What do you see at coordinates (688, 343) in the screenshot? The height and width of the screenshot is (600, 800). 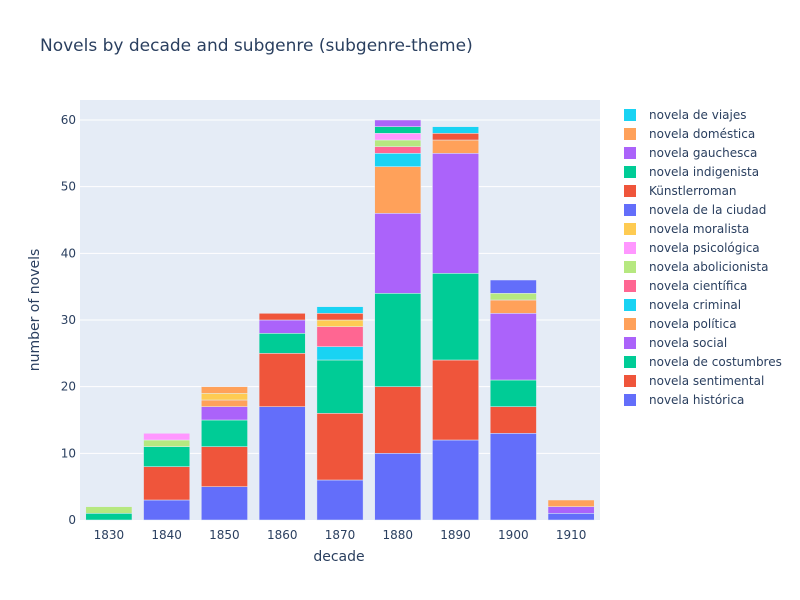 I see `legend-label: novela social` at bounding box center [688, 343].